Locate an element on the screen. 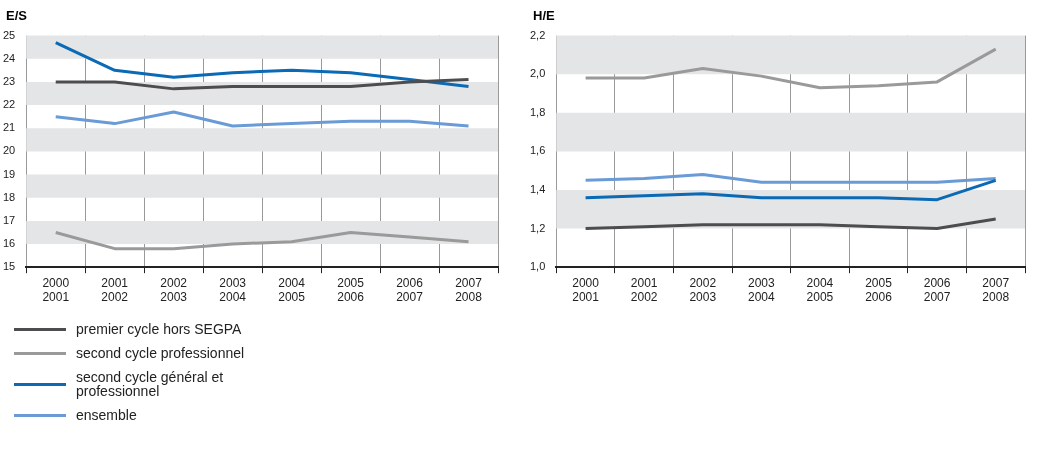 The width and height of the screenshot is (1037, 463). y-tick-label: 1,8 is located at coordinates (537, 111).